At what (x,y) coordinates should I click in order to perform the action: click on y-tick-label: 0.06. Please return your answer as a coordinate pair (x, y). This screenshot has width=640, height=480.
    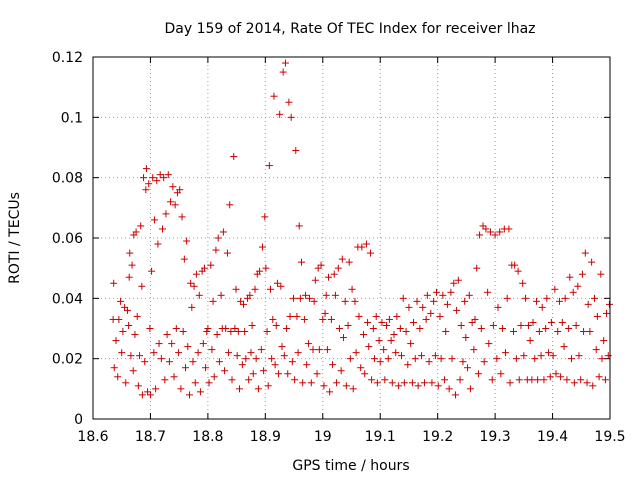
    Looking at the image, I should click on (67, 239).